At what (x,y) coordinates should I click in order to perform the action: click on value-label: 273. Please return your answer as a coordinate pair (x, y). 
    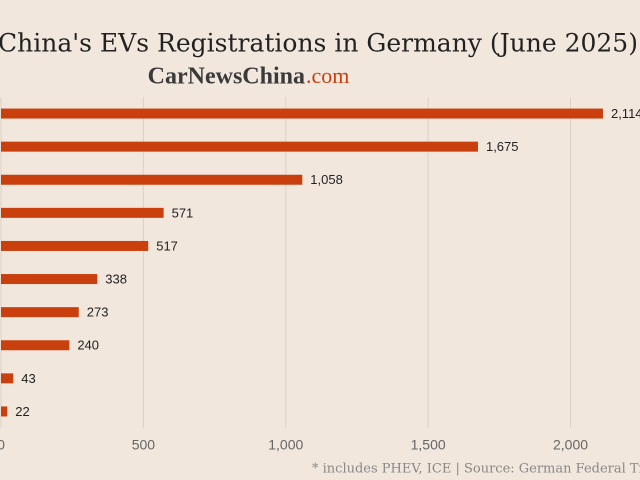
    Looking at the image, I should click on (98, 312).